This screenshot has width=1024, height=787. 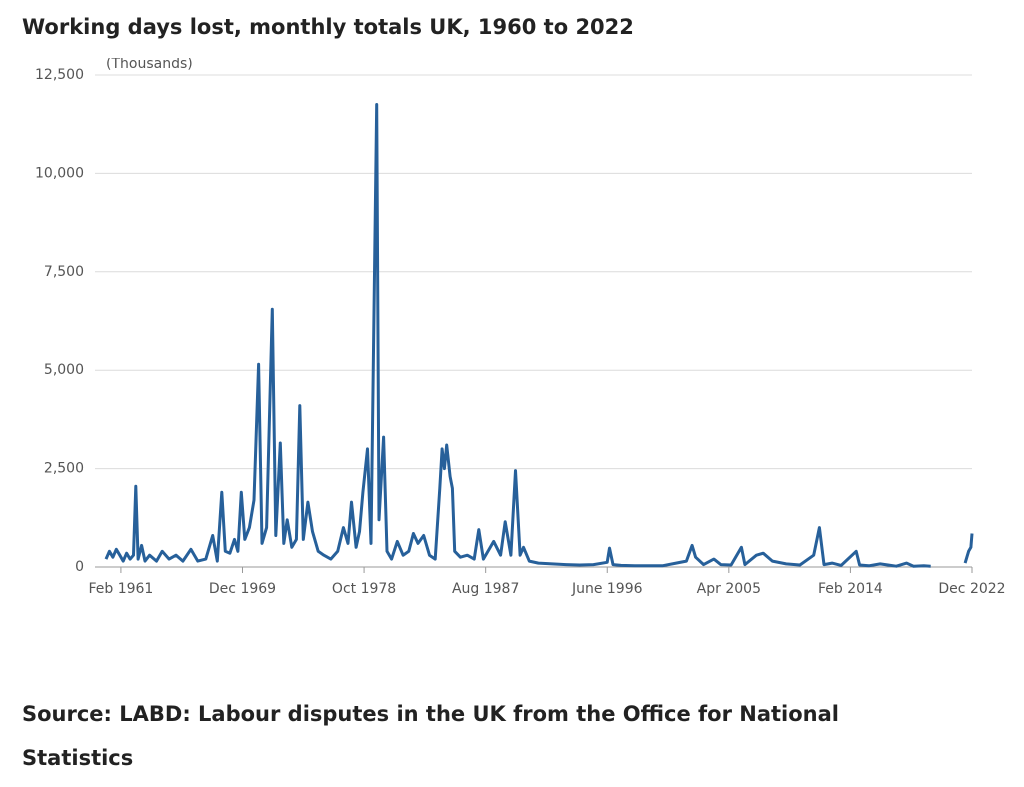 What do you see at coordinates (79, 567) in the screenshot?
I see `y-tick-label: 0` at bounding box center [79, 567].